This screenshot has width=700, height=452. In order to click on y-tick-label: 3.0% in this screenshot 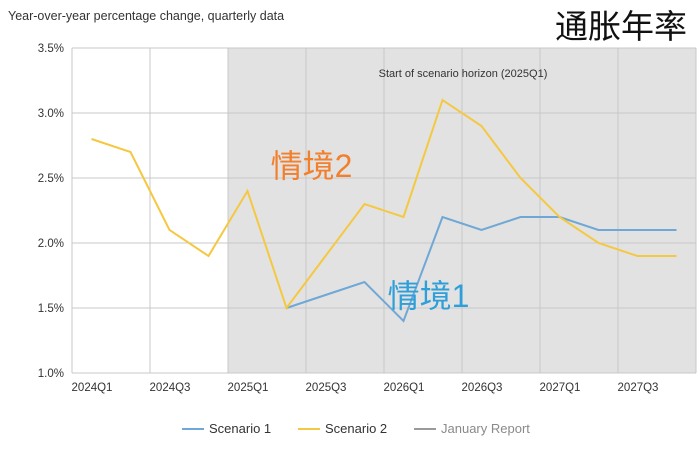, I will do `click(51, 114)`.